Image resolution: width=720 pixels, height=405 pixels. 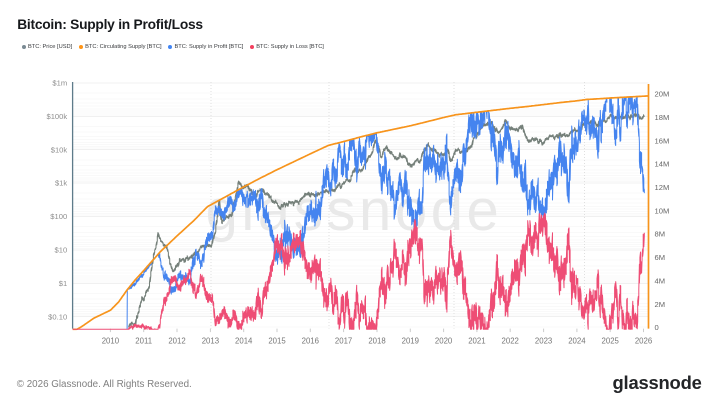 What do you see at coordinates (57, 316) in the screenshot?
I see `svg-text: $0.10` at bounding box center [57, 316].